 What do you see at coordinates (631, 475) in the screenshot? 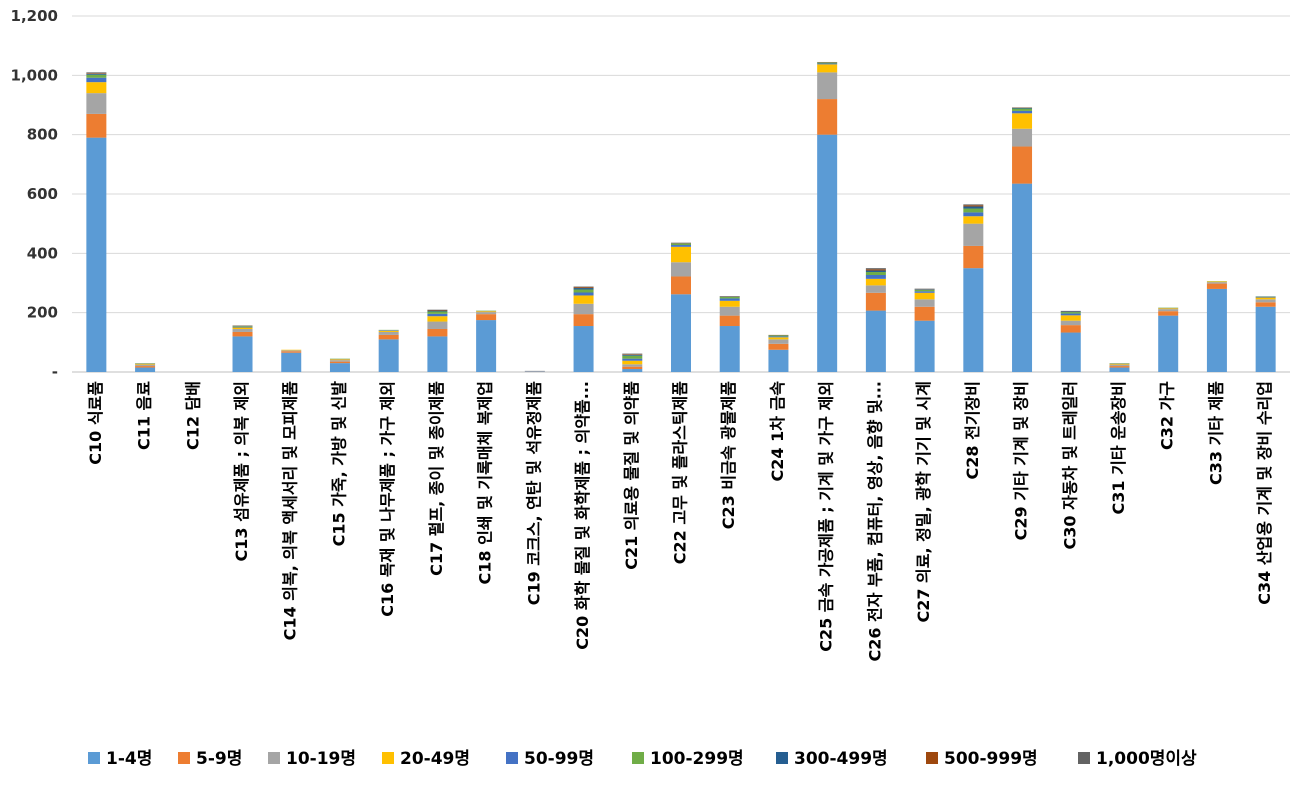
I see `x-tick-label: C21 의료용 물질 및 의약품` at bounding box center [631, 475].